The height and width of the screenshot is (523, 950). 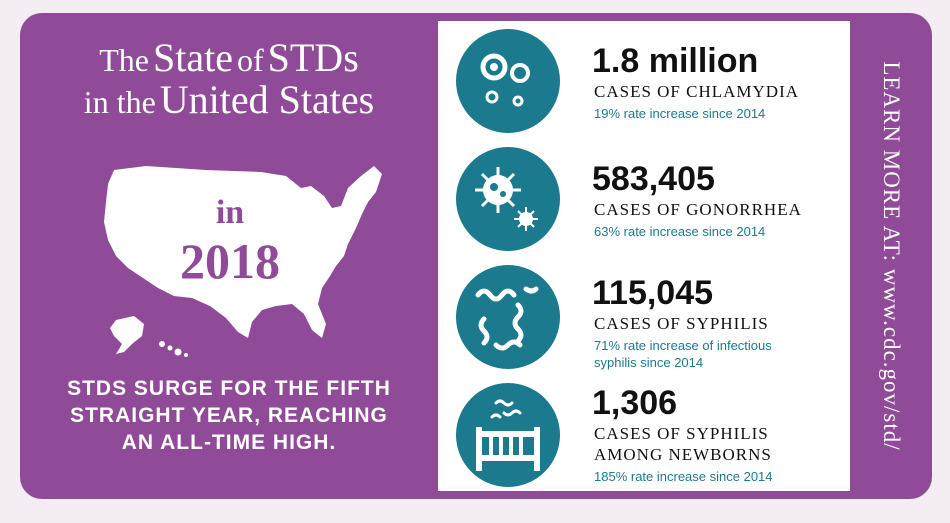 I want to click on learn-more-banner: LEARN MORE AT: www.cdc.gov/std/, so click(x=891, y=256).